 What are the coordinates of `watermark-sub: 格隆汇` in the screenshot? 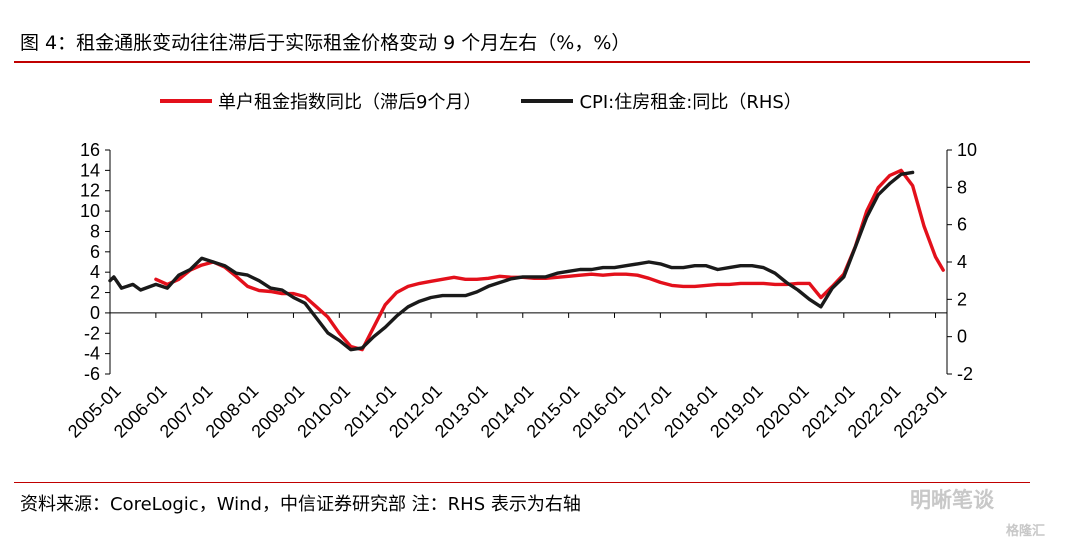 It's located at (1026, 531).